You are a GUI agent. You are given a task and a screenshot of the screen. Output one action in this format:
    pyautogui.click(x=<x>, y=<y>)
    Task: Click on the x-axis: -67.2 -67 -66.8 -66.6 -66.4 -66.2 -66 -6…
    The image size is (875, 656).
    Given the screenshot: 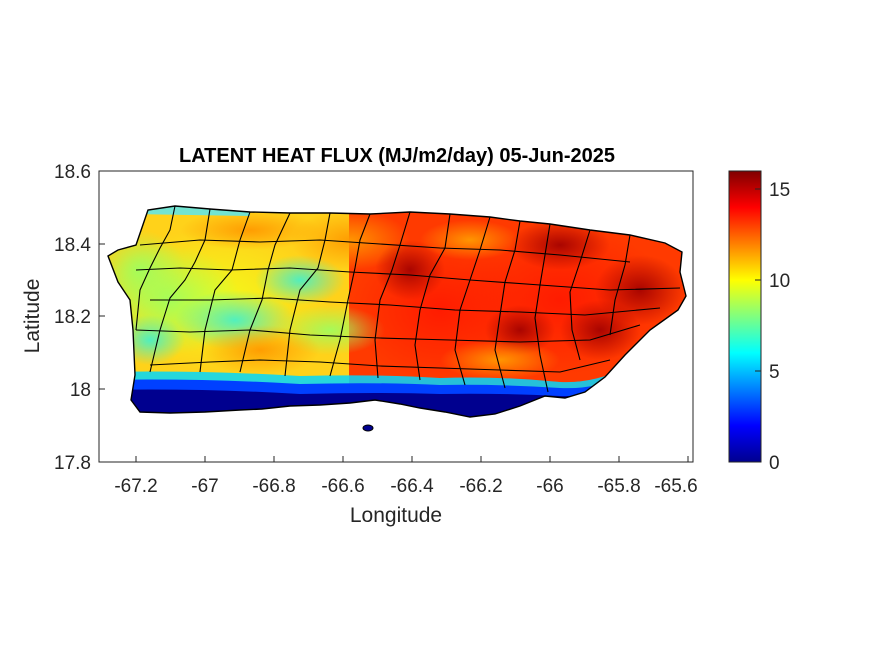 What is the action you would take?
    pyautogui.click(x=406, y=491)
    